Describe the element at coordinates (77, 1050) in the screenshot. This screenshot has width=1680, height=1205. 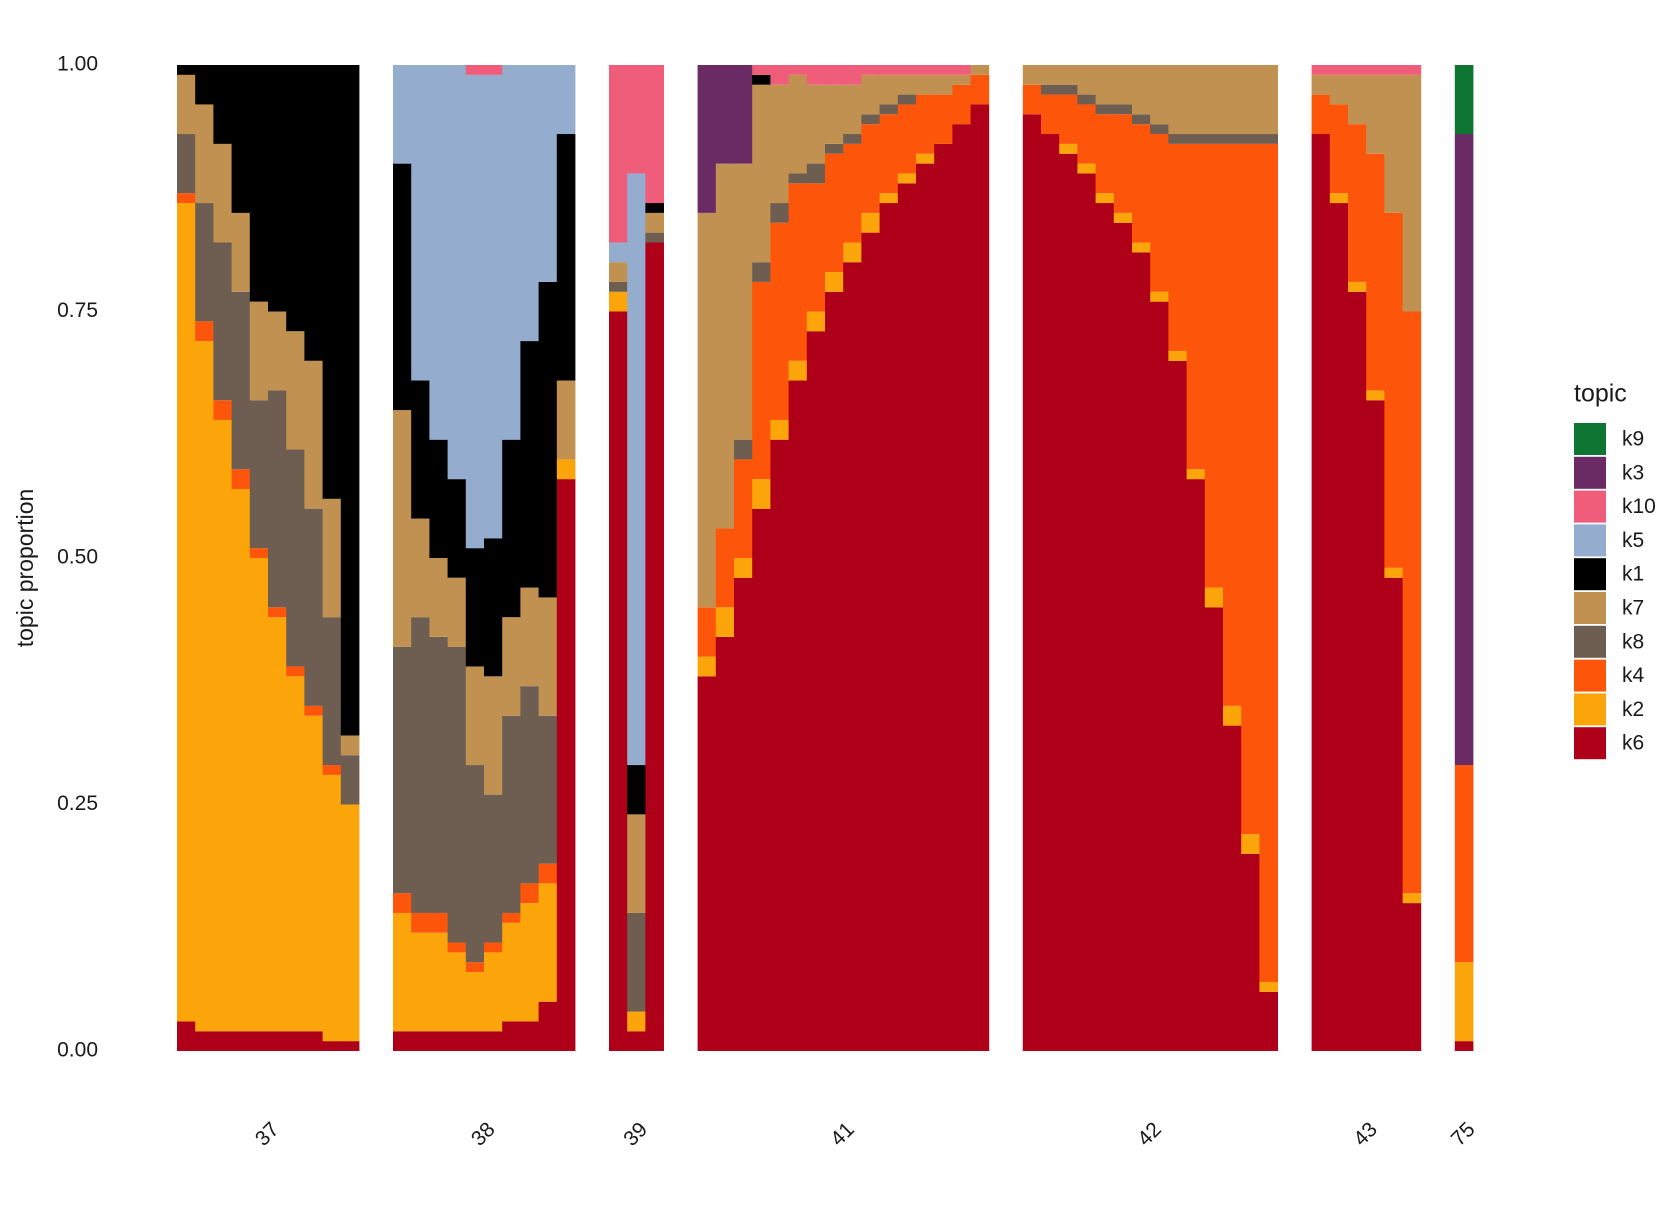
I see `y-tick-label: 0.00` at that location.